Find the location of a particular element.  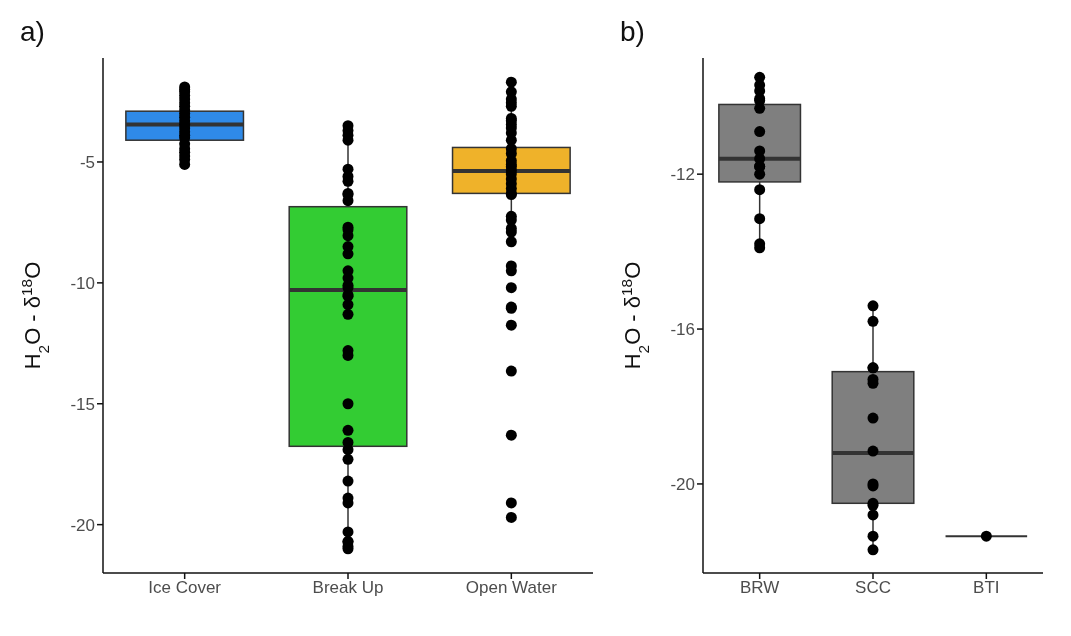

x-tick-label: BRW is located at coordinates (759, 588).